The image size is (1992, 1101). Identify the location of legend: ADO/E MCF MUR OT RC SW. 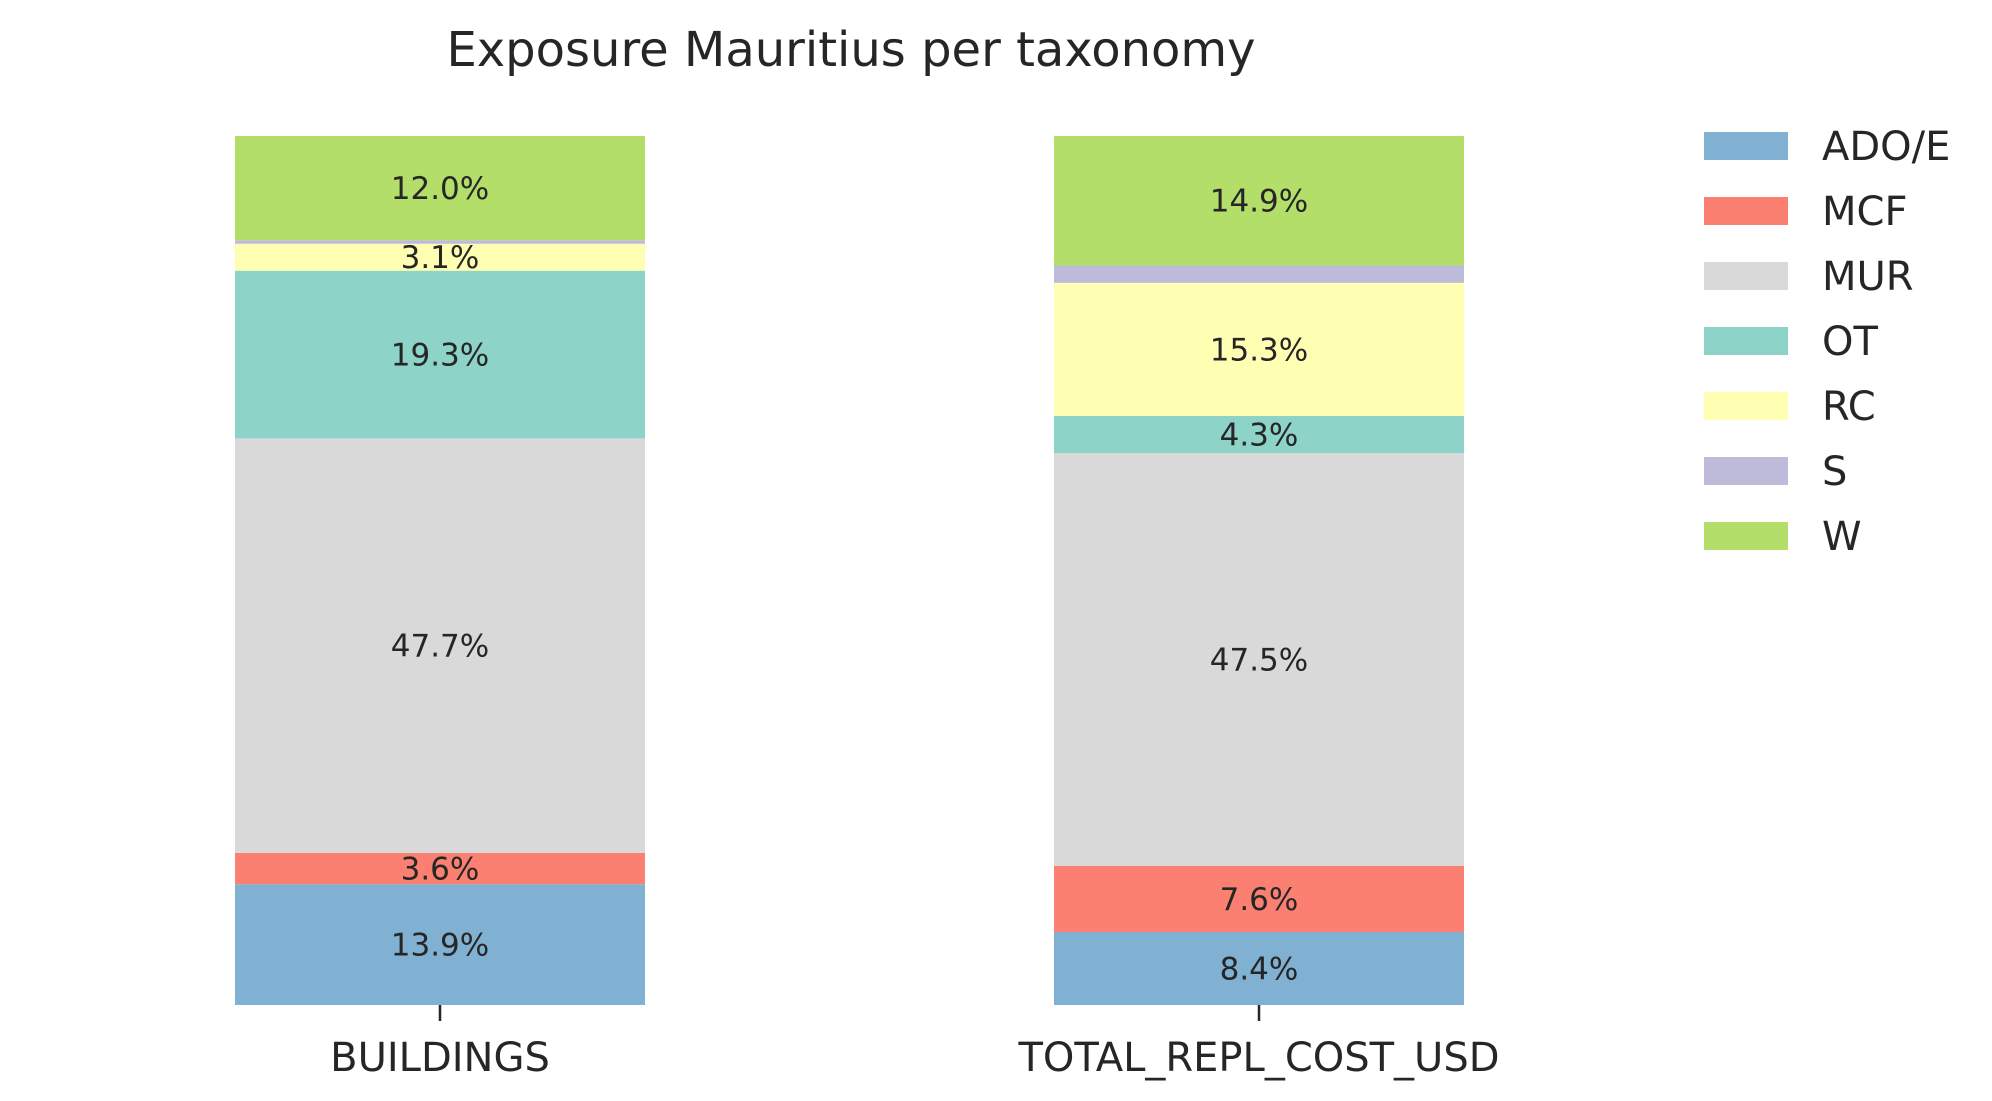
(1827, 342).